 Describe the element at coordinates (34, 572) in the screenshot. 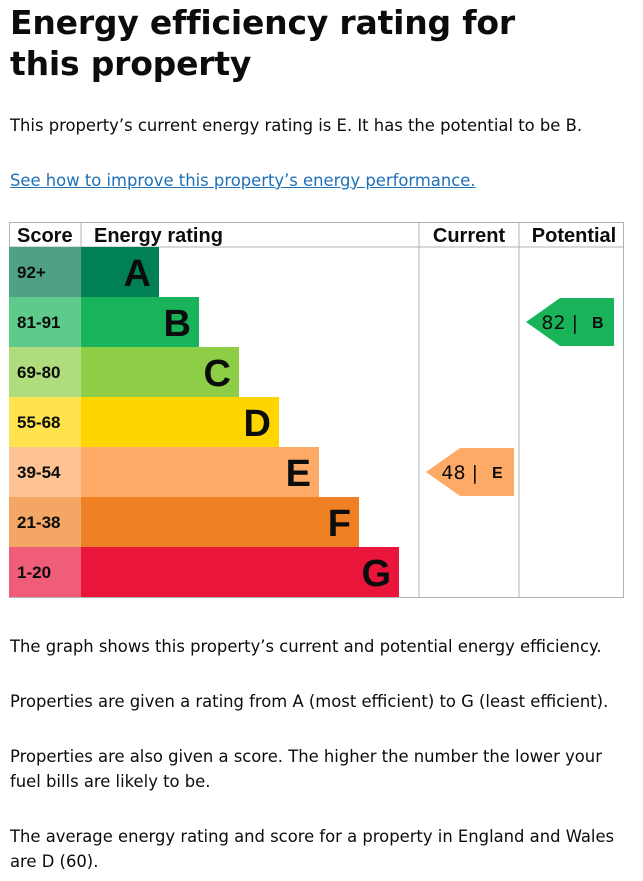

I see `score-label-g: 1-20` at that location.